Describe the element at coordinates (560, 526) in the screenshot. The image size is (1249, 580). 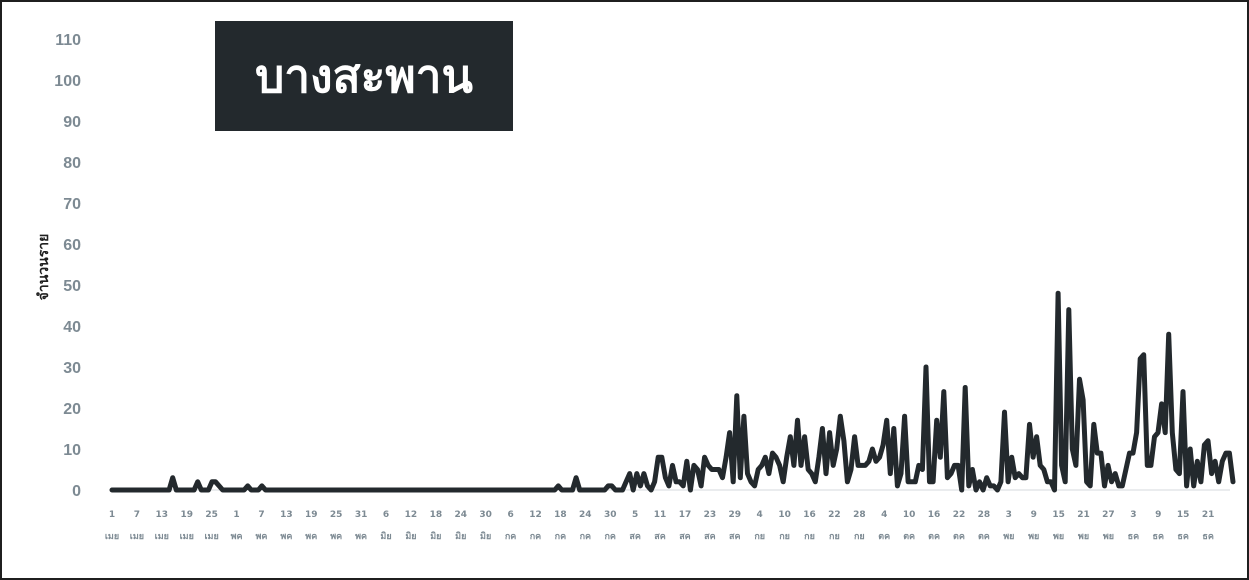
I see `x-tick-label: 18 กค` at that location.